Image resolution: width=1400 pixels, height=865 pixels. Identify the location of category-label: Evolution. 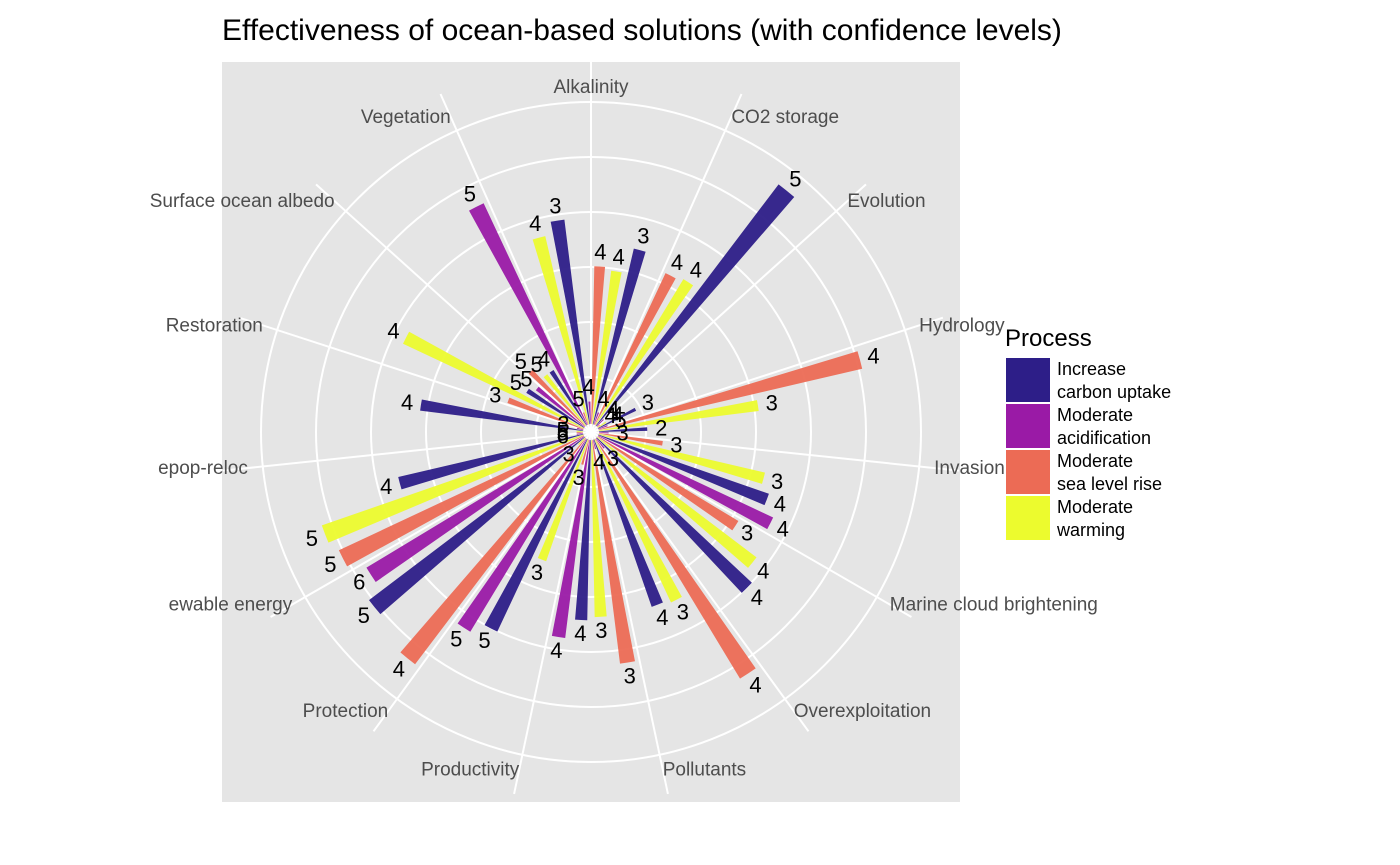
(886, 201).